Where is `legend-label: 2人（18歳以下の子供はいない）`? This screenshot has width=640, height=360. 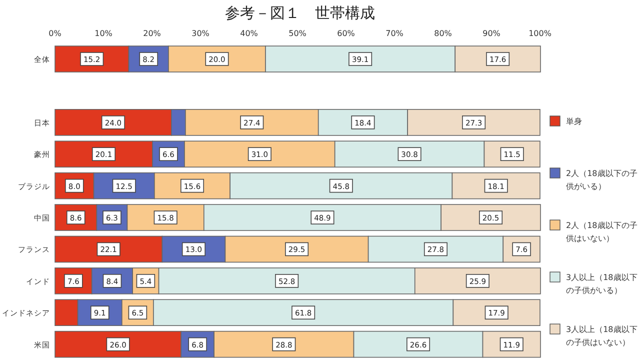
legend-label: 2人（18歳以下の子供はいない） is located at coordinates (602, 232).